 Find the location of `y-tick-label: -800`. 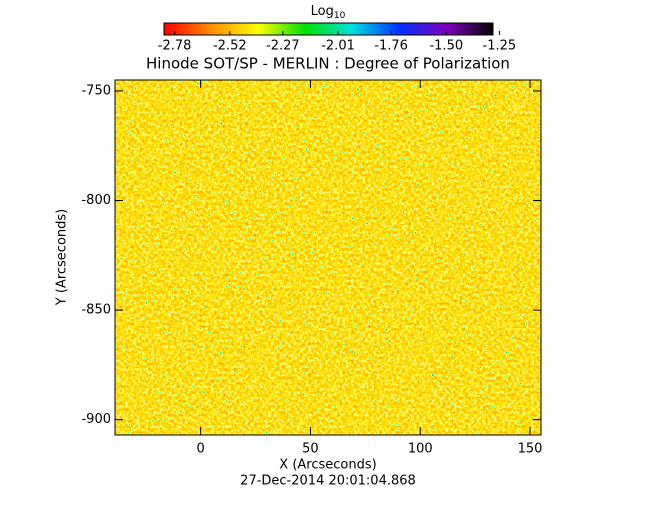

y-tick-label: -800 is located at coordinates (96, 200).